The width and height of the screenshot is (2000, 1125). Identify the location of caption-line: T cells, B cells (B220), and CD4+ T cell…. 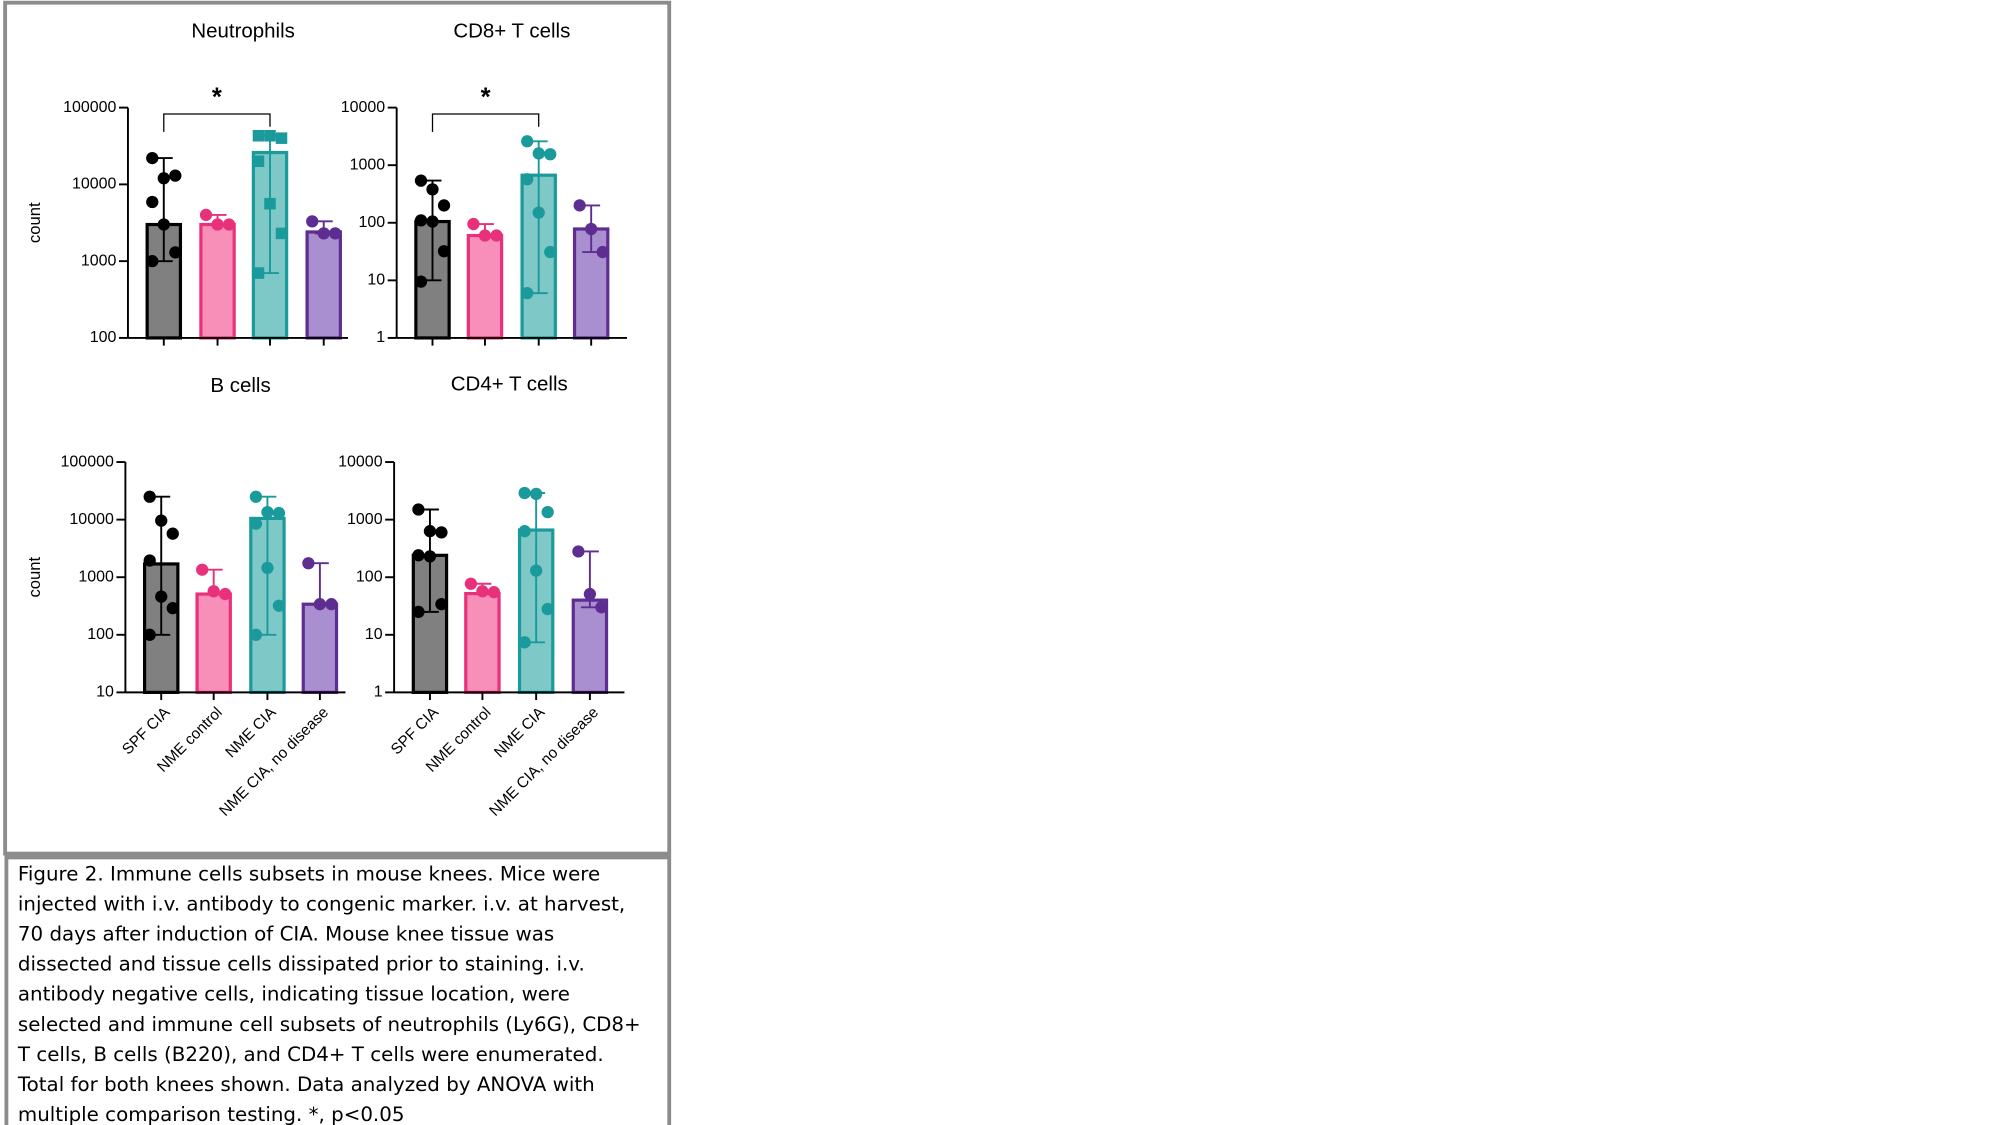
(310, 1054).